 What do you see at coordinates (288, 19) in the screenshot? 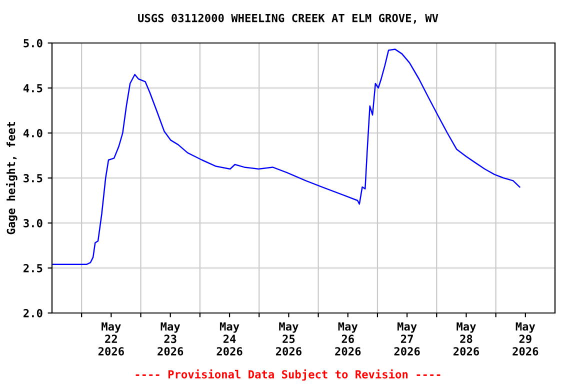
I see `chart-title: USGS 03112000 WHEELING CREEK AT ELM GROVE, WV` at bounding box center [288, 19].